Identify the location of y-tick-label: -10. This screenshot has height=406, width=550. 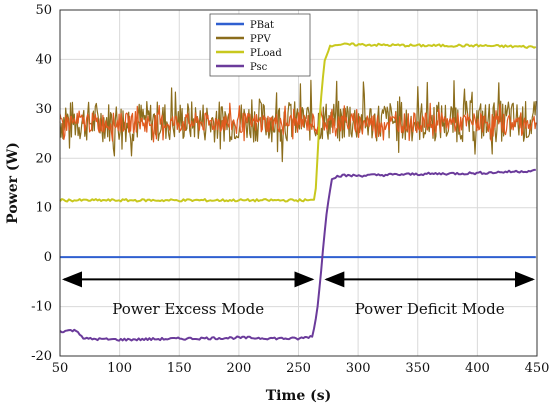
(41, 307).